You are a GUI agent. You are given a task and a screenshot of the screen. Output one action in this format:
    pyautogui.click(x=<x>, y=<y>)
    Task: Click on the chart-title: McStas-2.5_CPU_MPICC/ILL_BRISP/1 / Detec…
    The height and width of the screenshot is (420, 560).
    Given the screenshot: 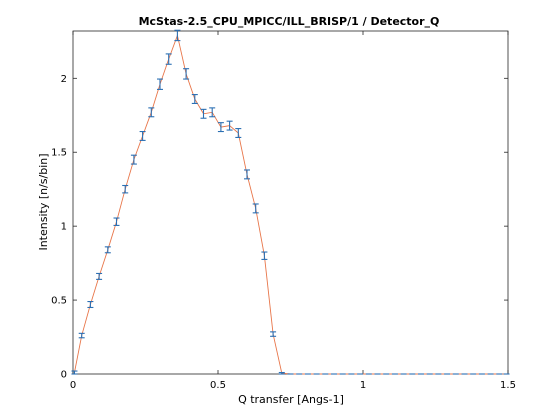 What is the action you would take?
    pyautogui.click(x=289, y=21)
    